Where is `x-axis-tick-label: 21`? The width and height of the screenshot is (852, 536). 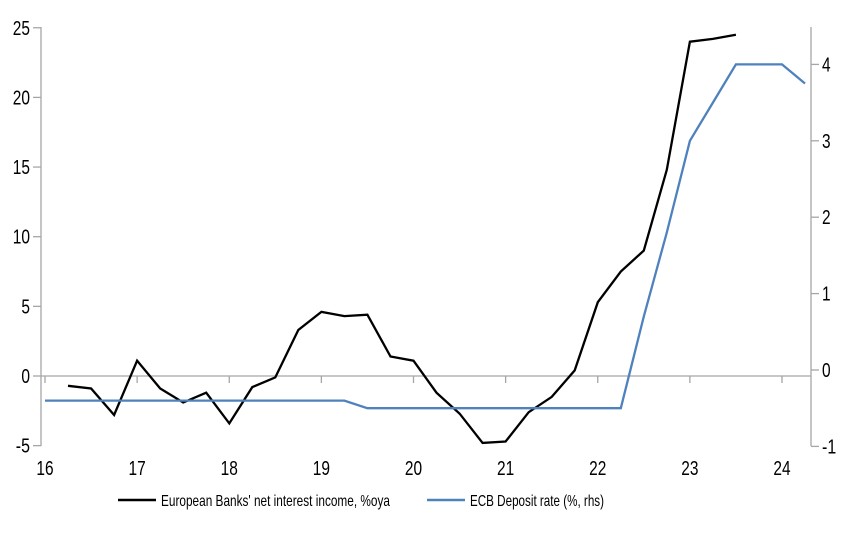 x-axis-tick-label: 21 is located at coordinates (505, 469).